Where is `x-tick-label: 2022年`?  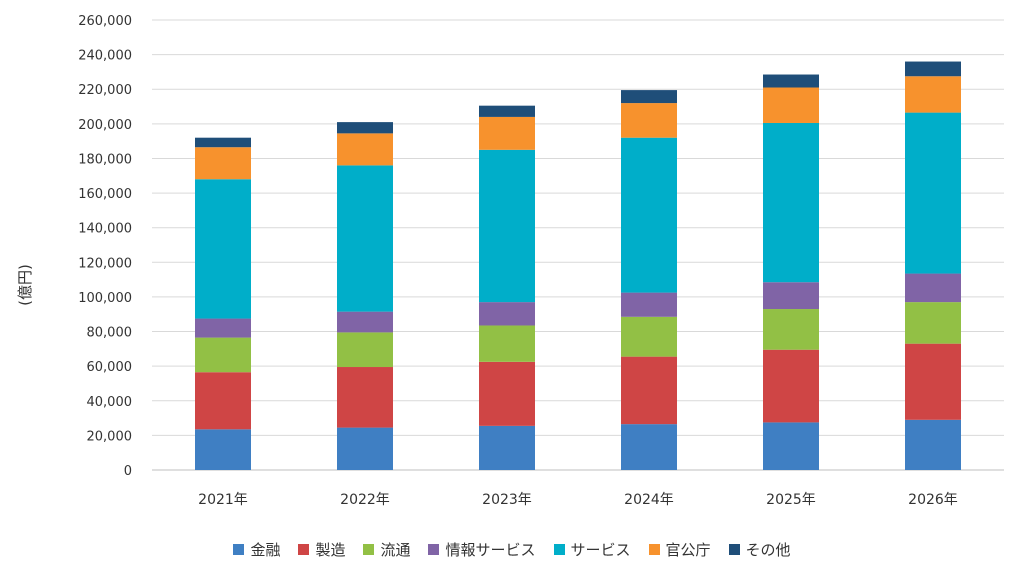 x-tick-label: 2022年 is located at coordinates (365, 500).